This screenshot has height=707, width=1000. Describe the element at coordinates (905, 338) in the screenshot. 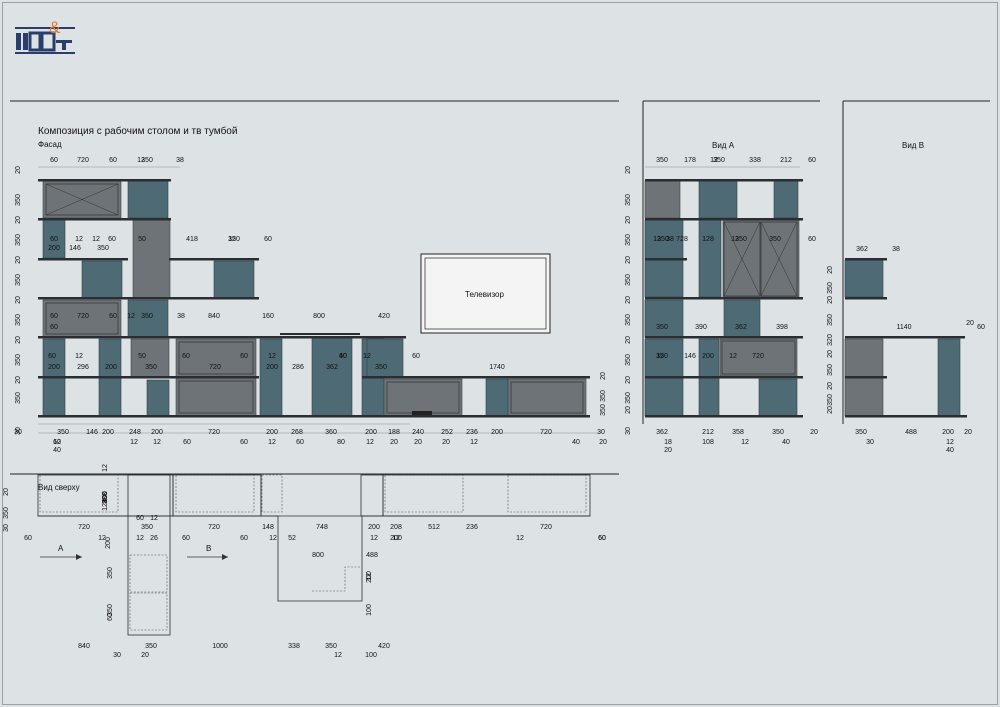

I see `view-b-drawing` at that location.